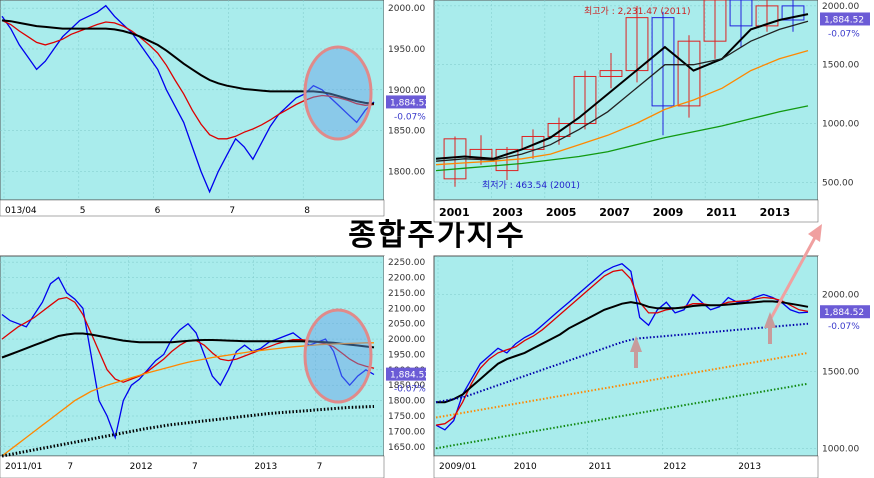 This screenshot has height=478, width=874. Describe the element at coordinates (406, 417) in the screenshot. I see `y-tick-label: 1750.00` at that location.